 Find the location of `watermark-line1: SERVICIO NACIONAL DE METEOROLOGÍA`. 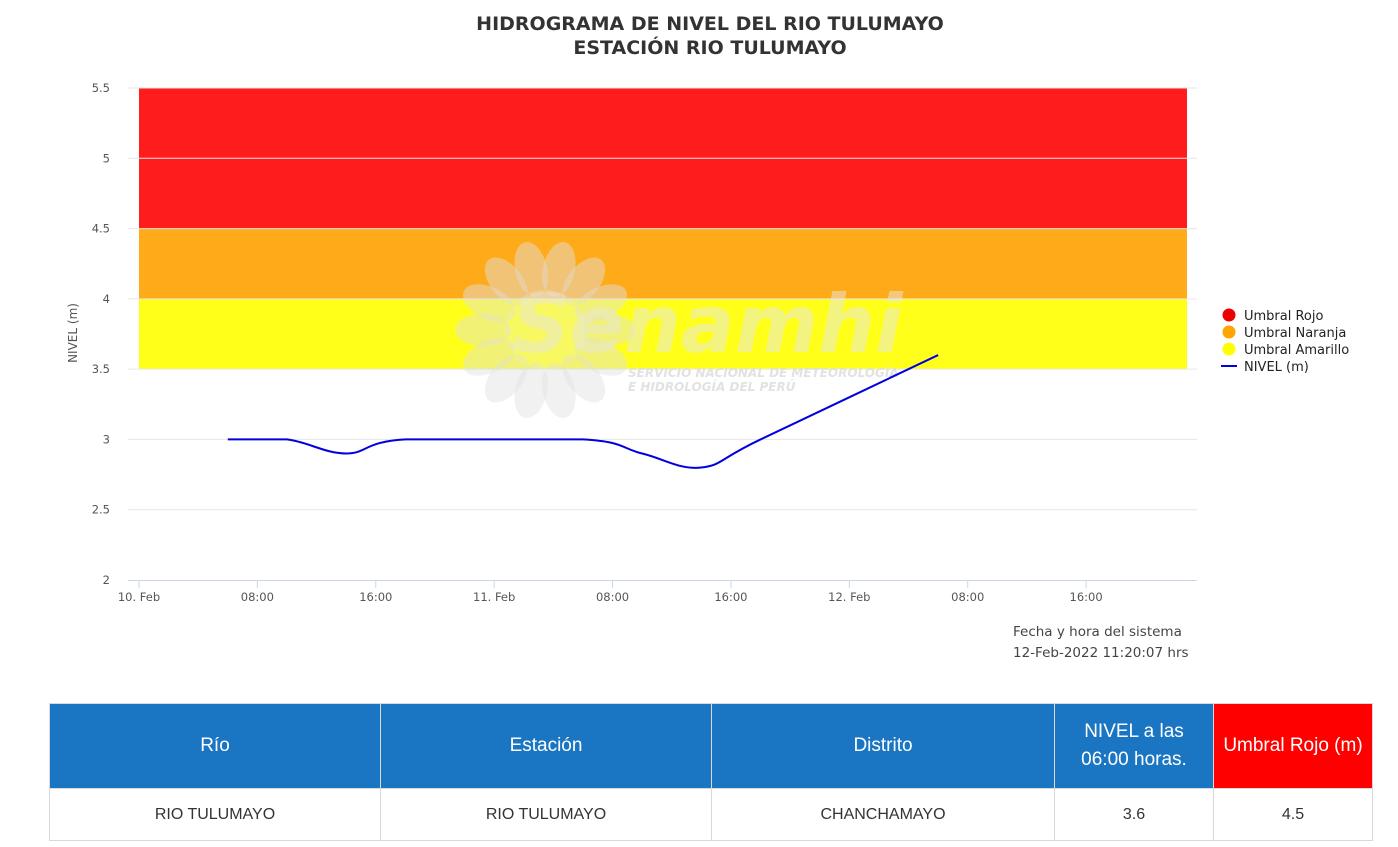

watermark-line1: SERVICIO NACIONAL DE METEOROLOGÍA is located at coordinates (763, 372).